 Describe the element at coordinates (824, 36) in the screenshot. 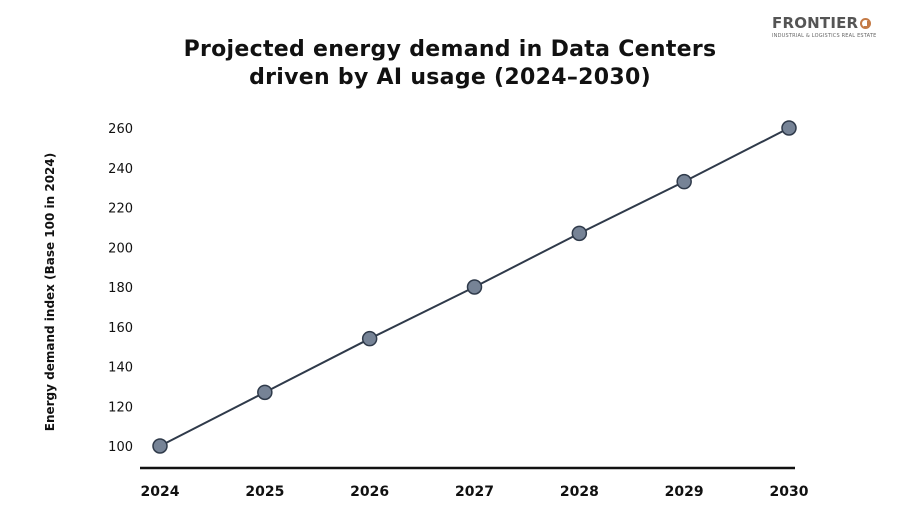

I see `logo-tagline: INDUSTRIAL & LOGISTICS REAL ESTATE` at that location.